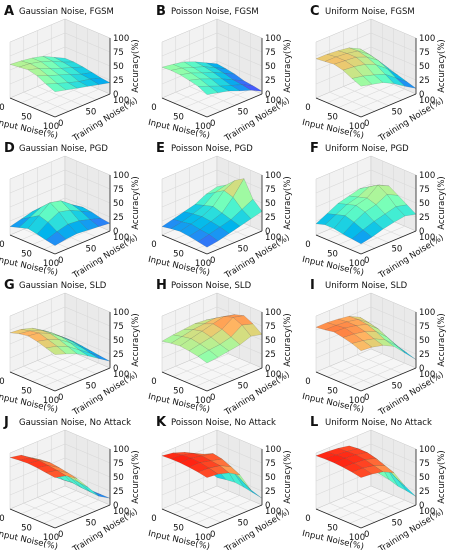 The height and width of the screenshot is (550, 462). I want to click on panel-letter: H, so click(161, 285).